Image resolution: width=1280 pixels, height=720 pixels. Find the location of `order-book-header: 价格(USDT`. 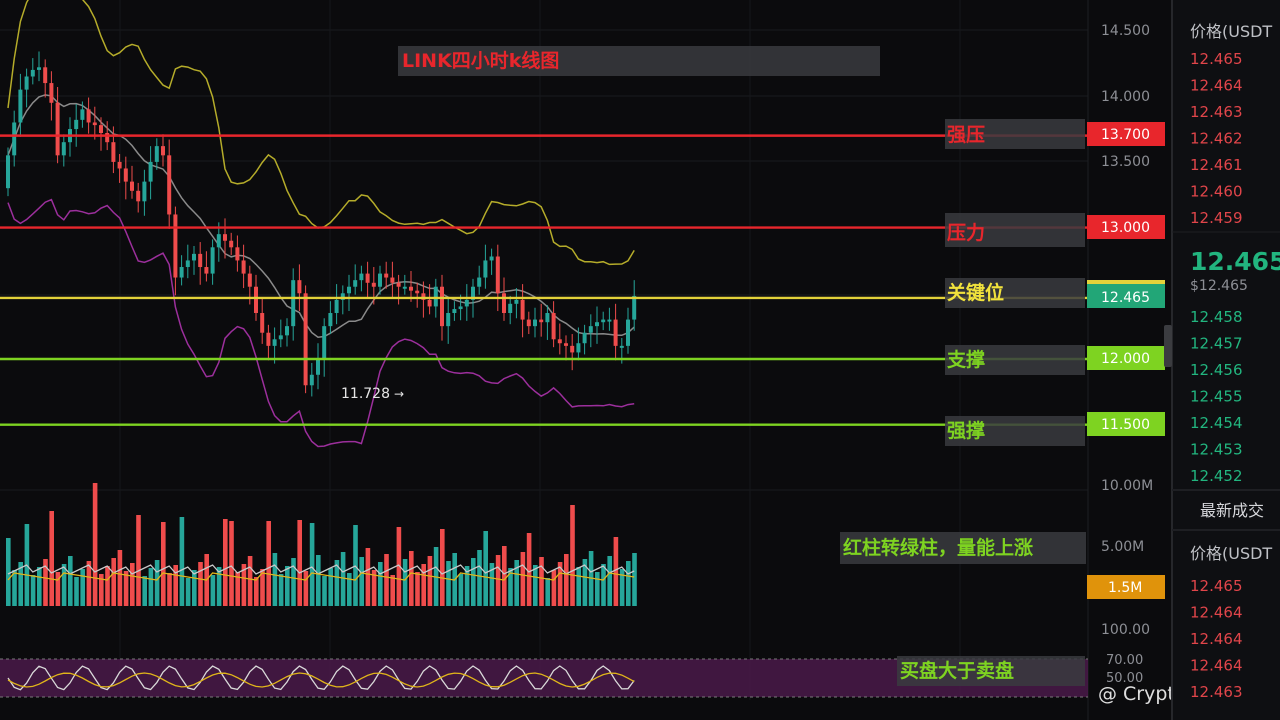

order-book-header: 价格(USDT is located at coordinates (1231, 31).